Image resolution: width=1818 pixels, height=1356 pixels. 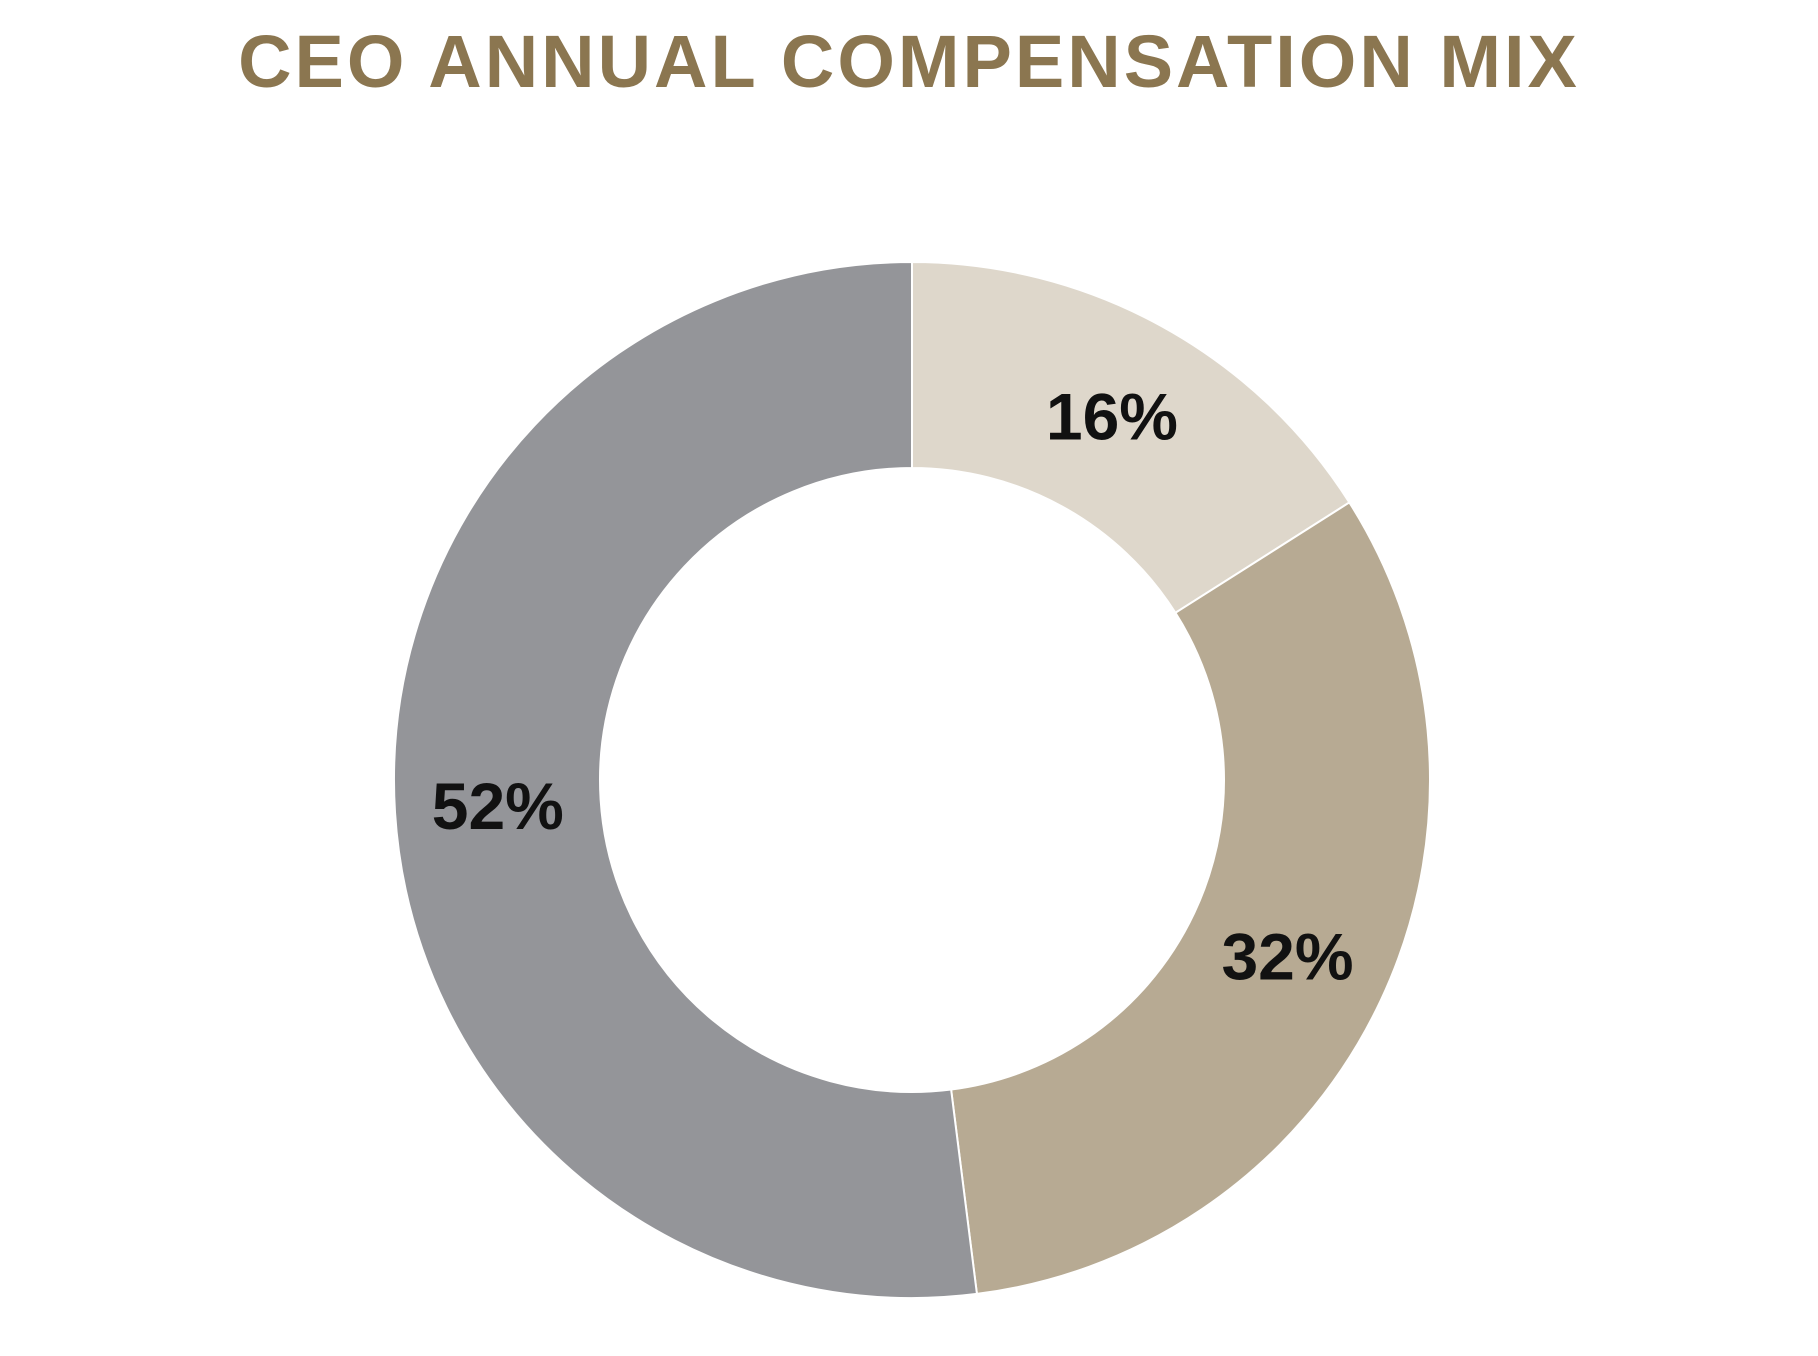 What do you see at coordinates (1287, 957) in the screenshot?
I see `slice-label-1: 32%` at bounding box center [1287, 957].